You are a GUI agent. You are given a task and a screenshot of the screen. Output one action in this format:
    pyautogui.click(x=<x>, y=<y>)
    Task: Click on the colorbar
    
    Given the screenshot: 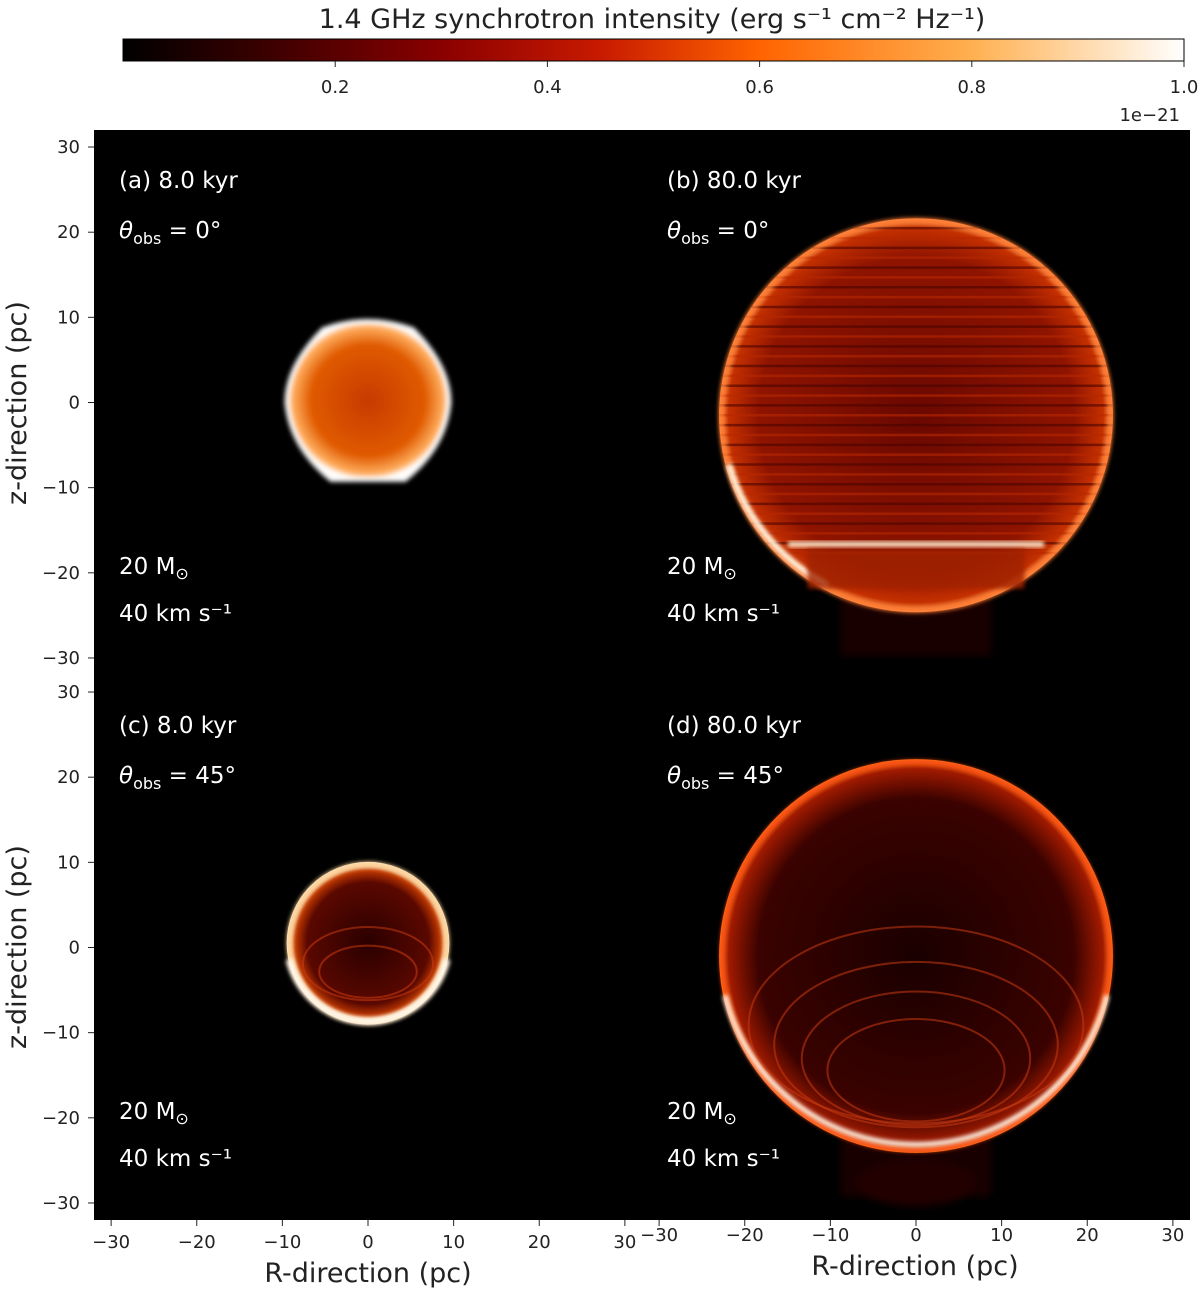 What is the action you would take?
    pyautogui.click(x=653, y=50)
    